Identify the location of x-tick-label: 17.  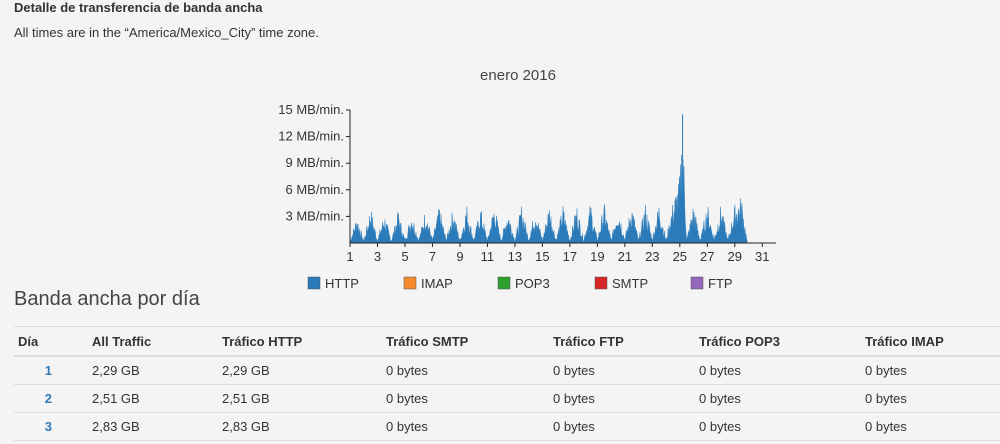
(570, 256).